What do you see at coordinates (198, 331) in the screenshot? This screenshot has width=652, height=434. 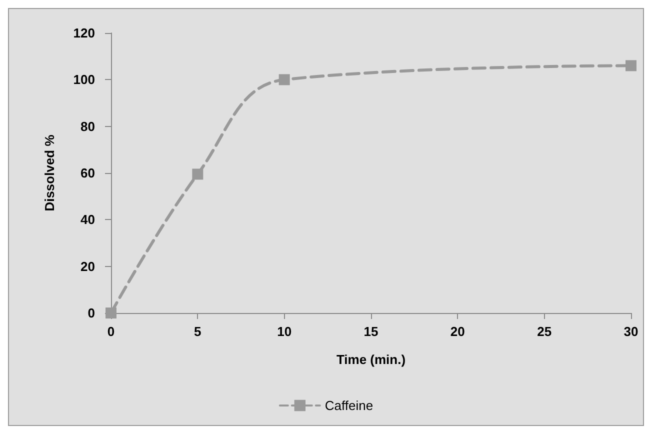 I see `x-tick-label: 5` at bounding box center [198, 331].